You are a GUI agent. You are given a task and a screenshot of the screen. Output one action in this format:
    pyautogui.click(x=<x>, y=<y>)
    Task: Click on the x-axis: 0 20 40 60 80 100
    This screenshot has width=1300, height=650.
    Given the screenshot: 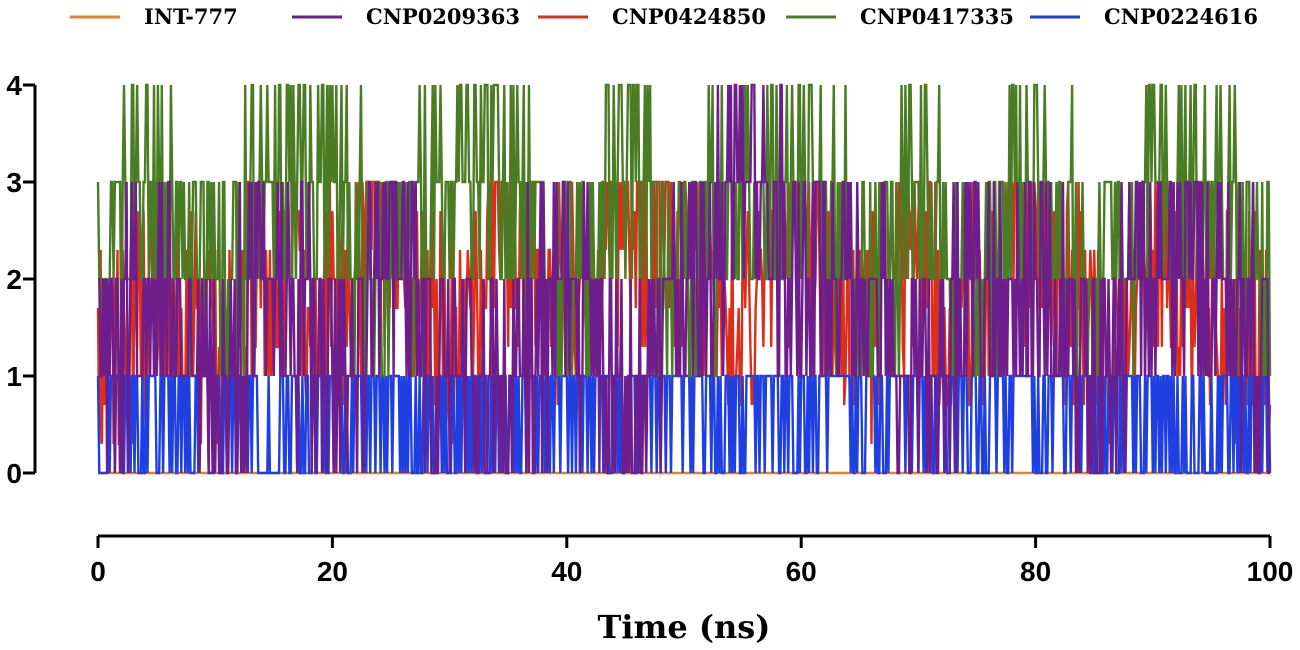 What is the action you would take?
    pyautogui.click(x=692, y=560)
    